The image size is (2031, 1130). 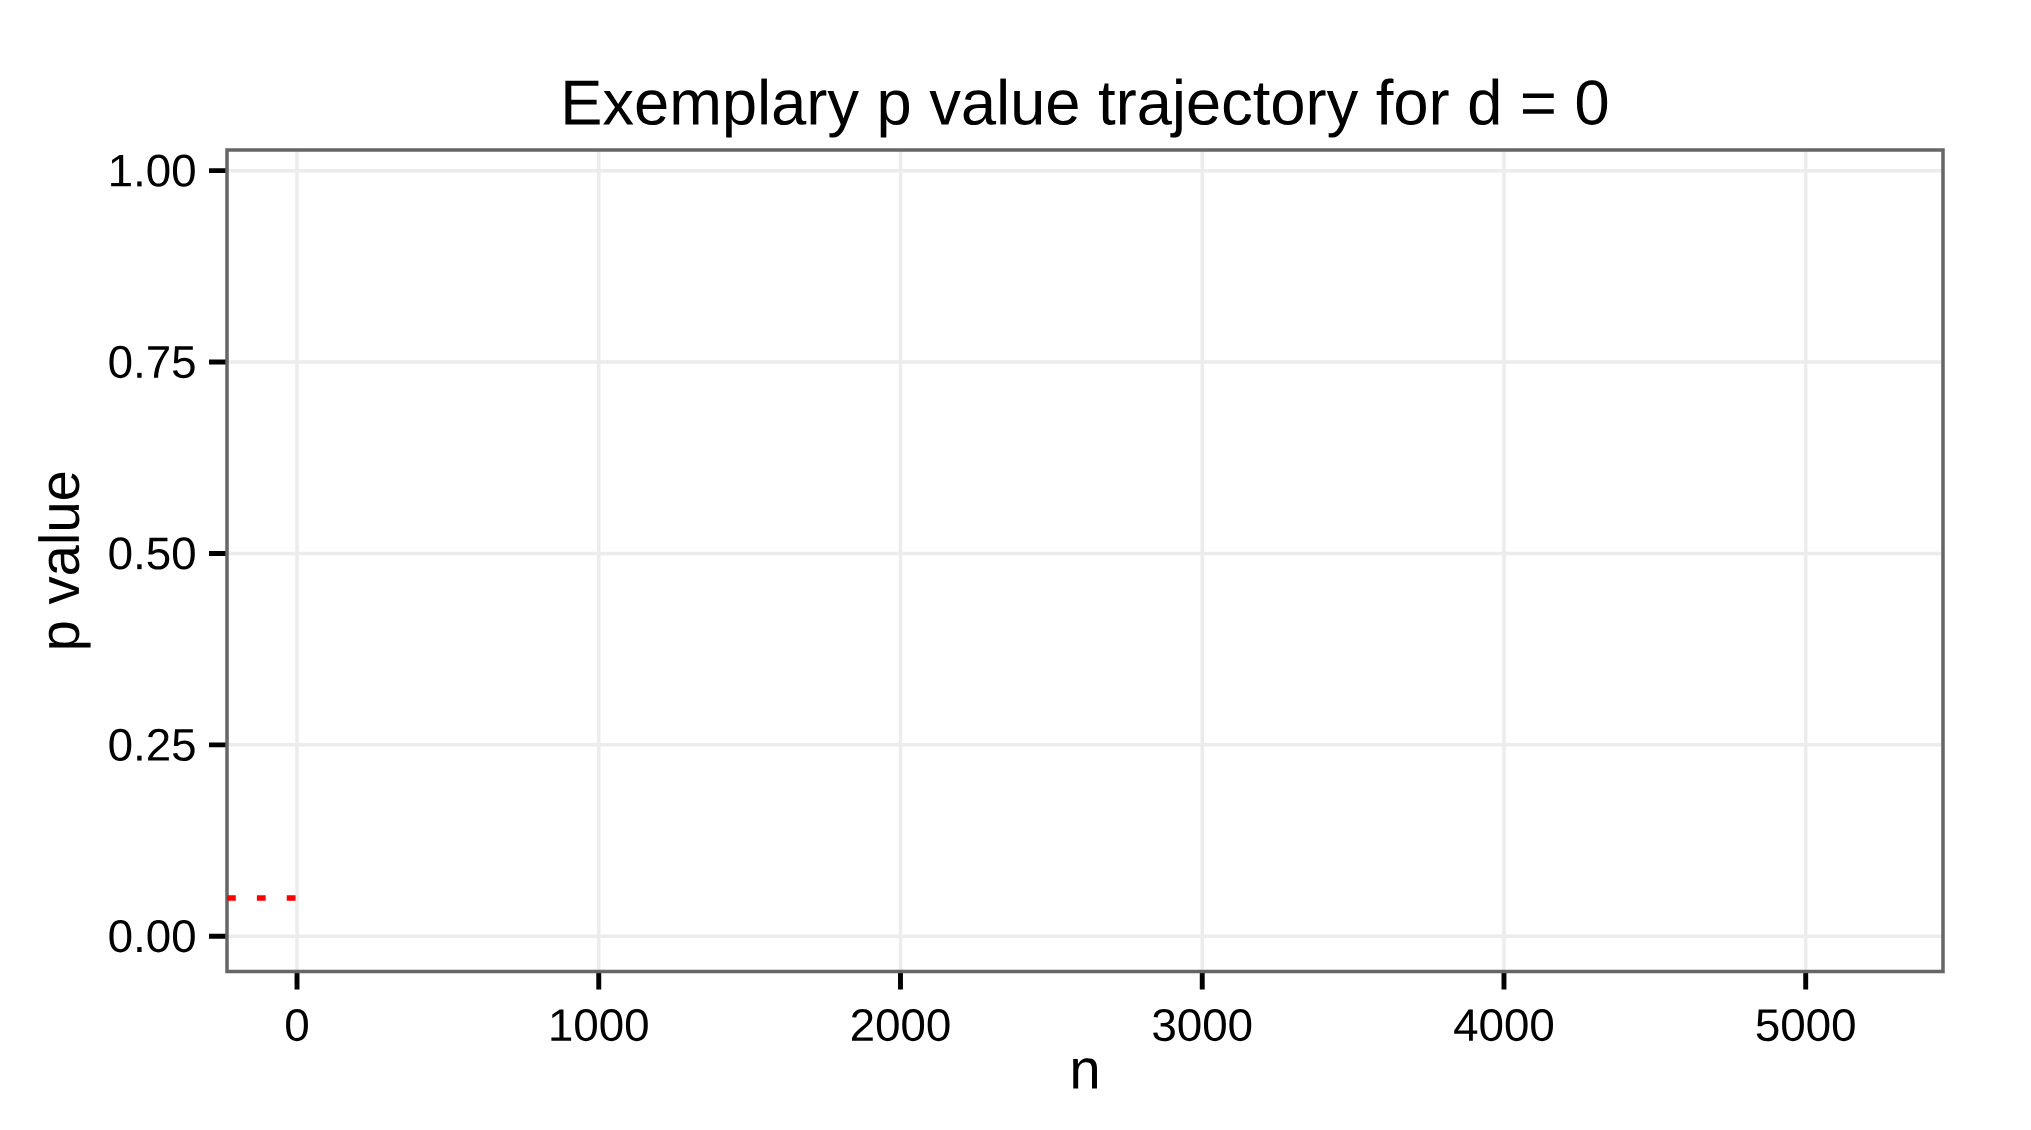 What do you see at coordinates (1504, 1025) in the screenshot?
I see `x-tick-label: 4000` at bounding box center [1504, 1025].